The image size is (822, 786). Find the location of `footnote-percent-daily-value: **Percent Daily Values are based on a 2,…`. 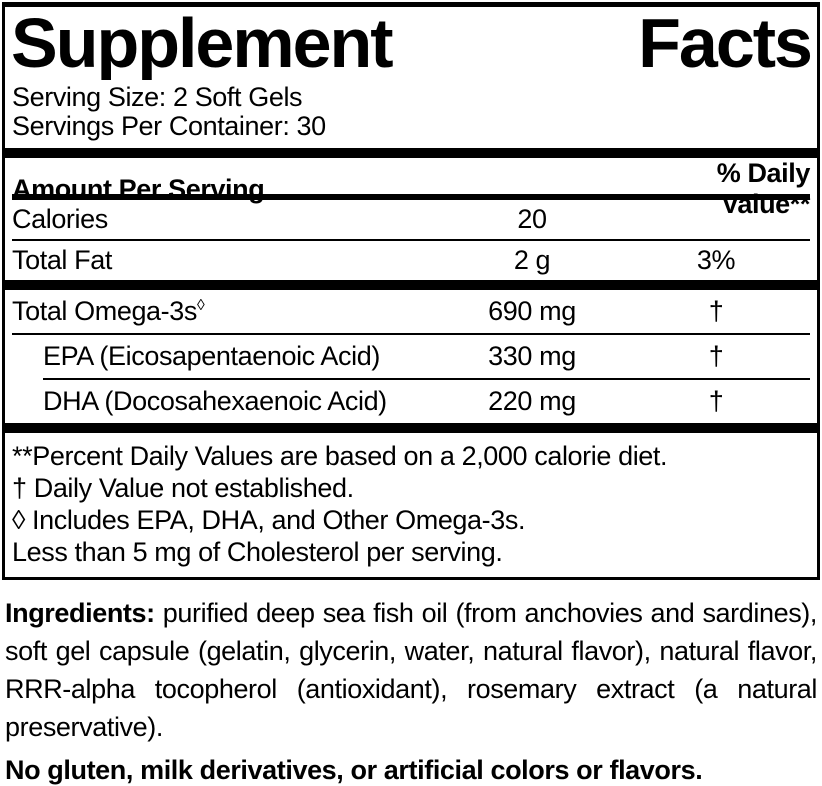

footnote-percent-daily-value: **Percent Daily Values are based on a 2,… is located at coordinates (340, 456).